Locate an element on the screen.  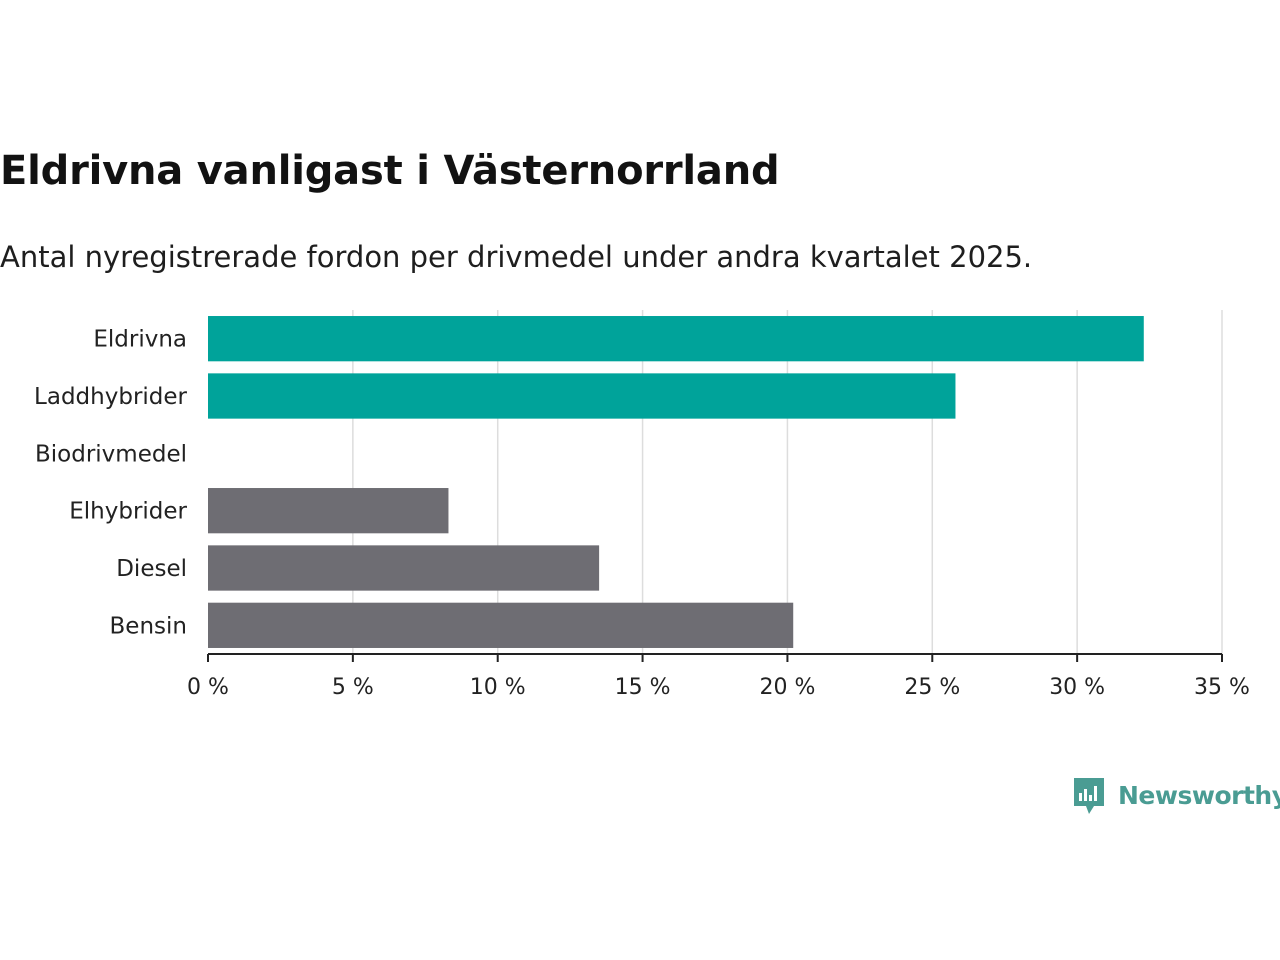
chart-title: Eldrivna vanligast i Västernorrland is located at coordinates (390, 171).